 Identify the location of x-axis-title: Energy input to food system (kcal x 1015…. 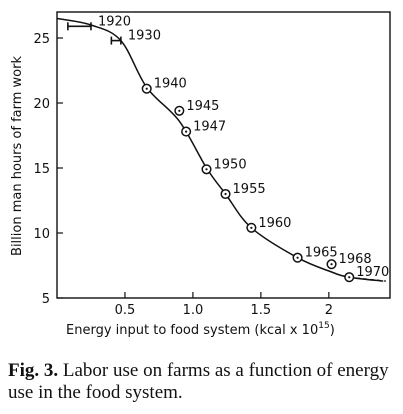
(200, 329).